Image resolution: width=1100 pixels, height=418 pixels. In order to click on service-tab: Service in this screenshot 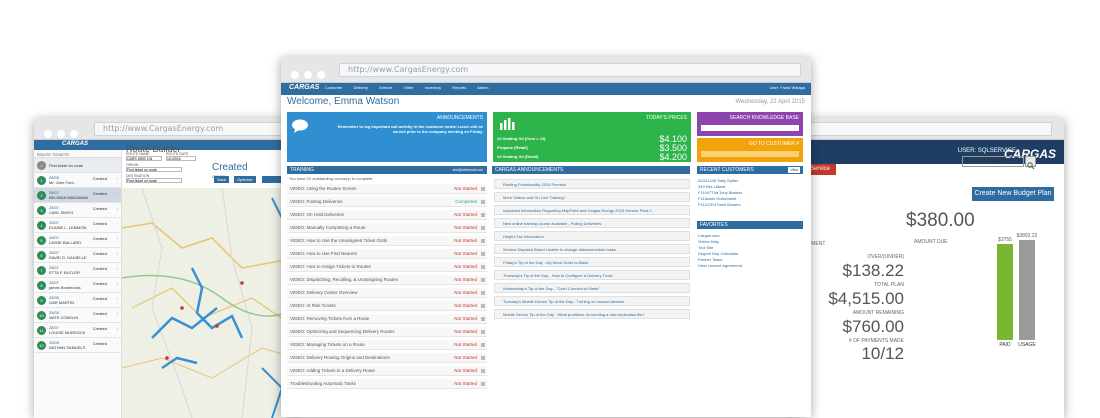, I will do `click(822, 169)`.